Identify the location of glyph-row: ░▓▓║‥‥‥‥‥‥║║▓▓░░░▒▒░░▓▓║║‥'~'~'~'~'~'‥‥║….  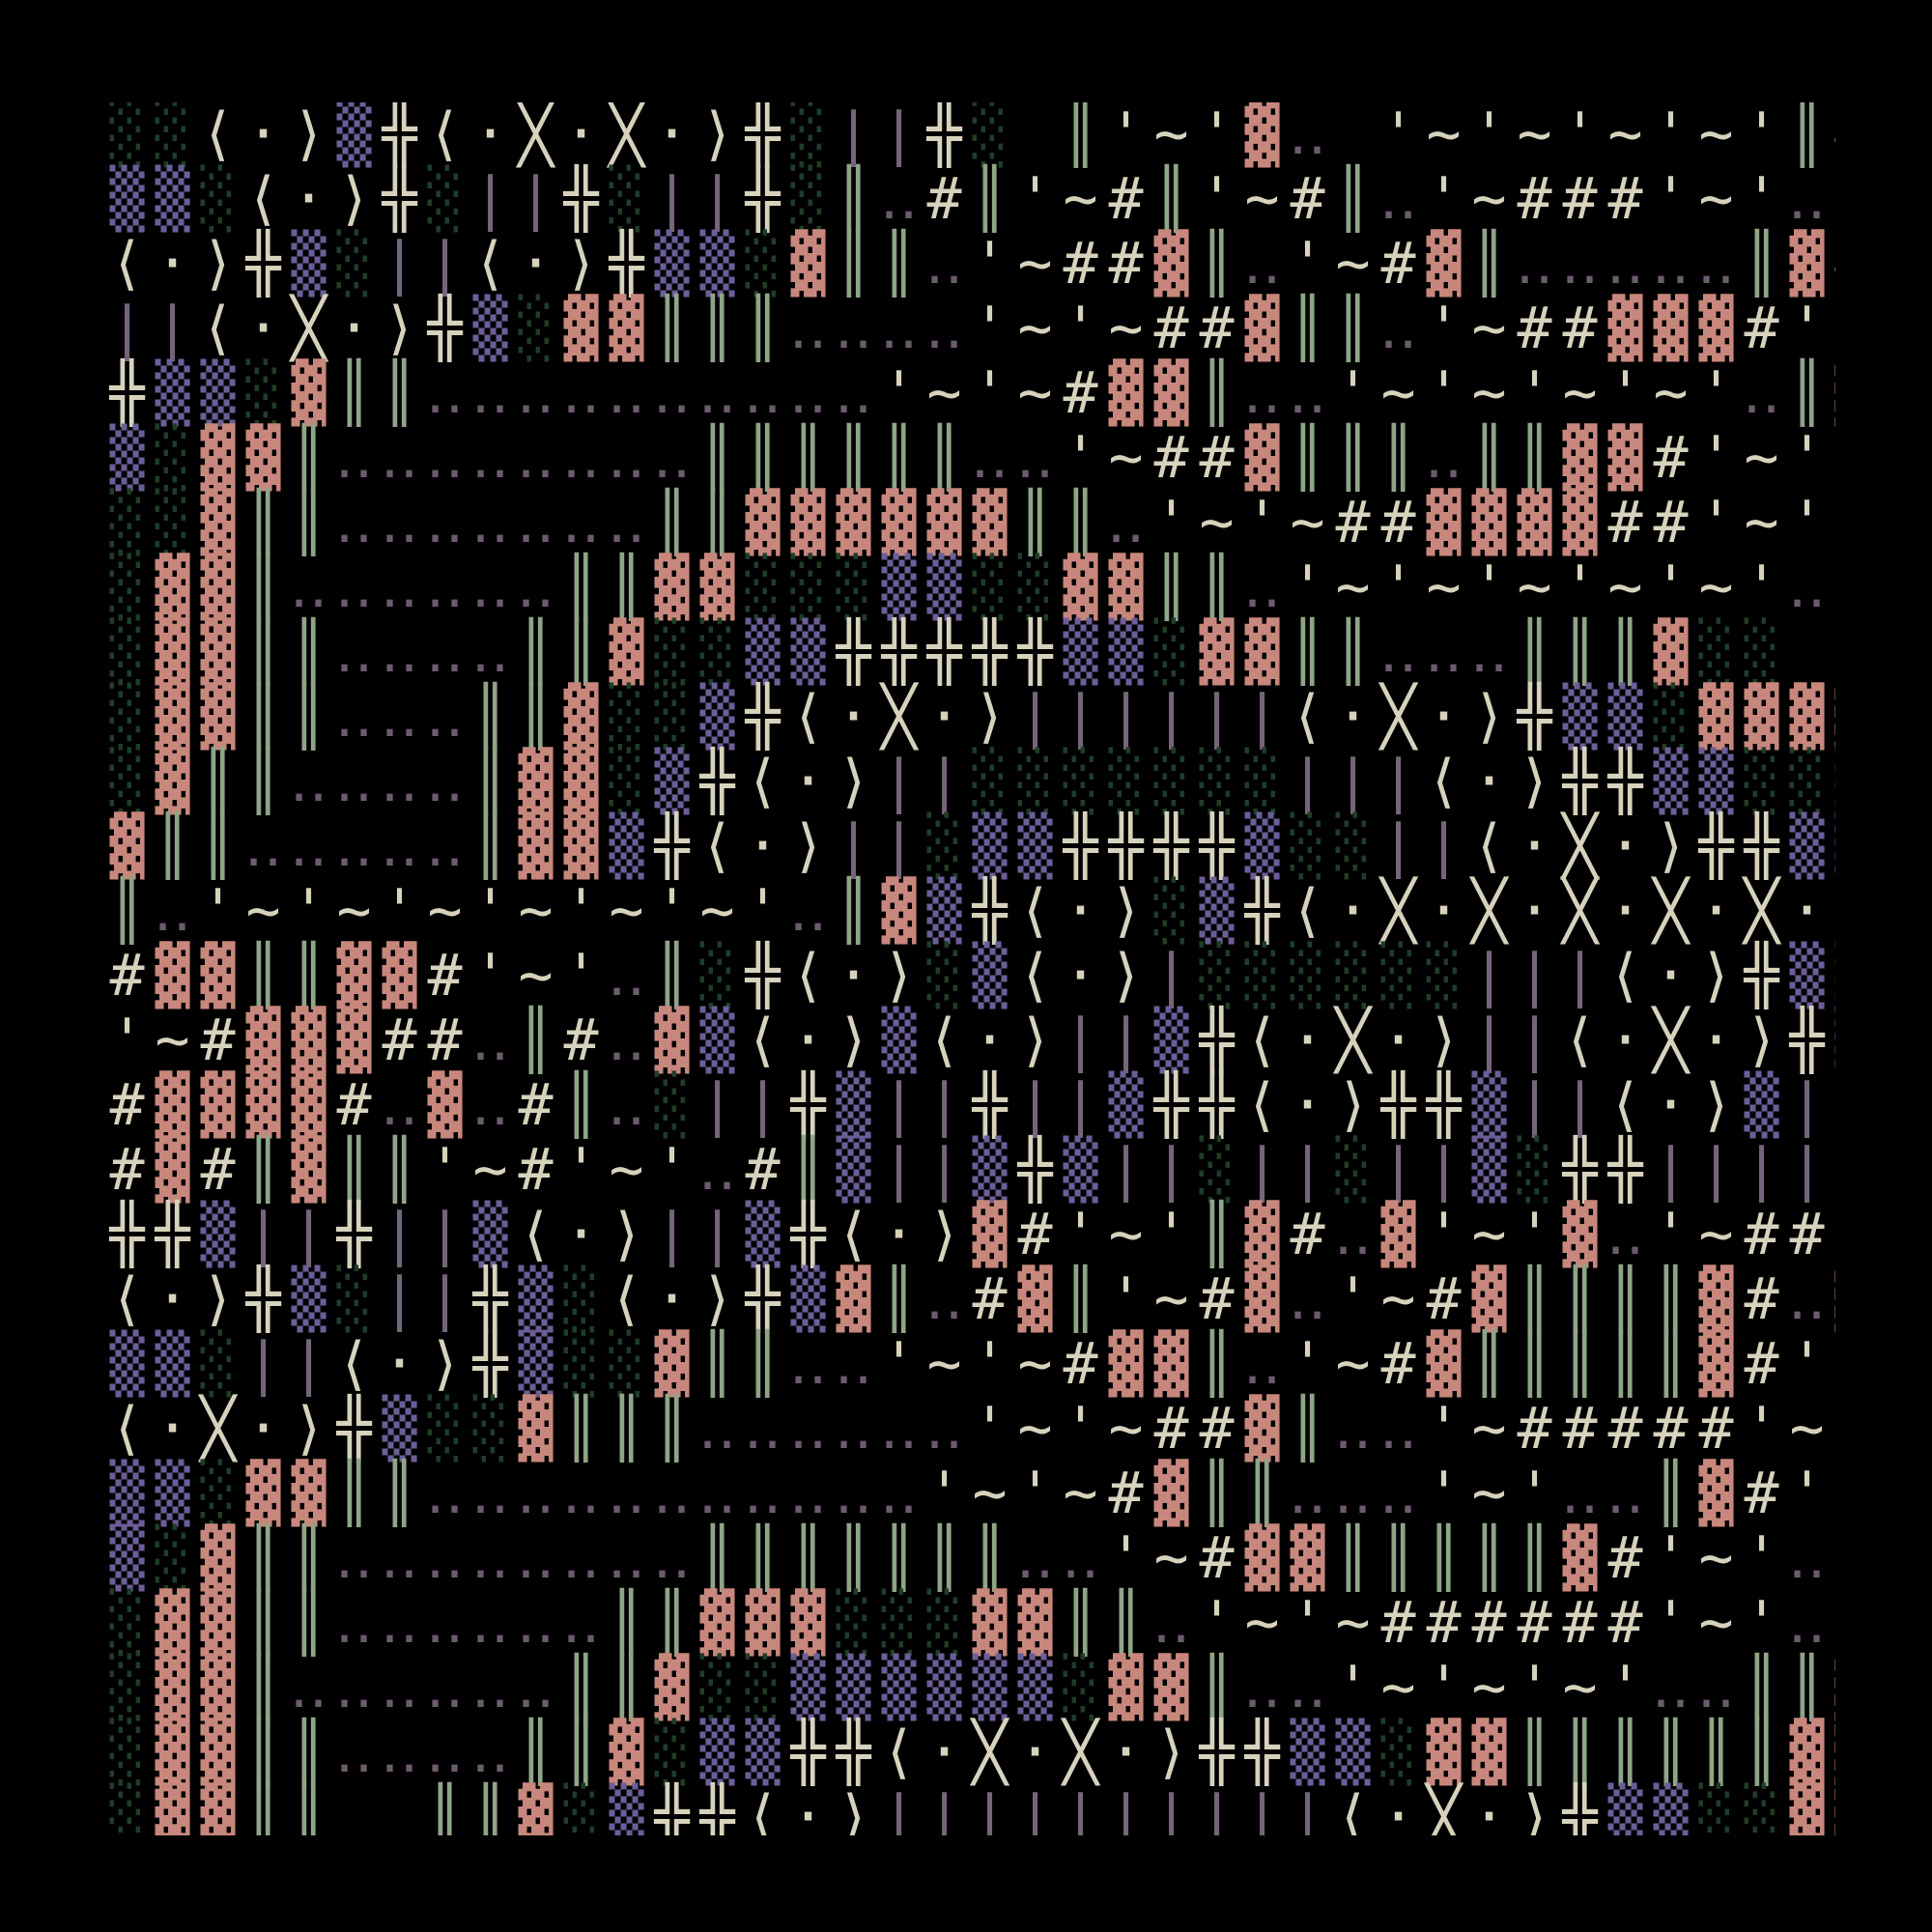
(969, 587).